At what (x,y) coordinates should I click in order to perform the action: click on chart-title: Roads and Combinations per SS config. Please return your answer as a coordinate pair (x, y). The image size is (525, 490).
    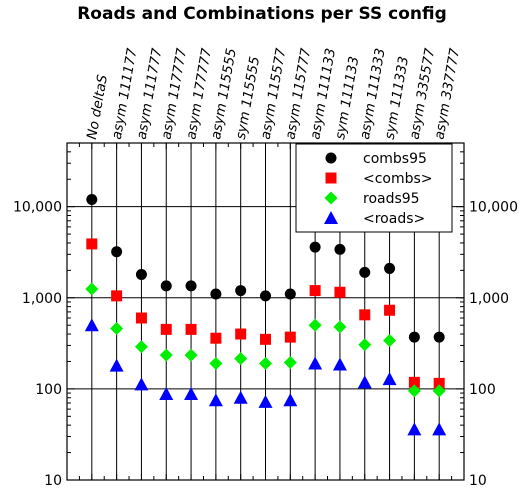
    Looking at the image, I should click on (262, 14).